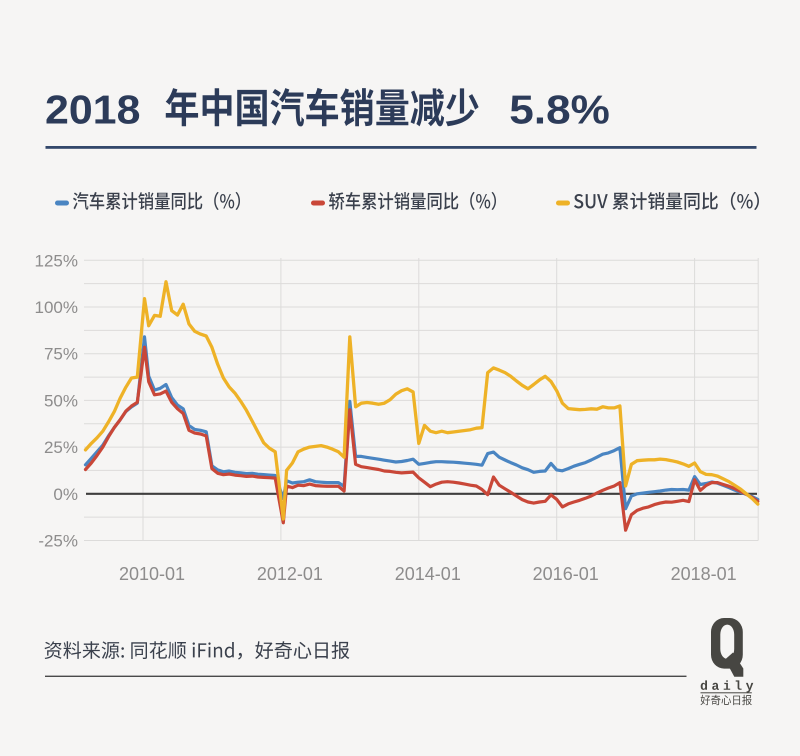 The height and width of the screenshot is (756, 800). I want to click on svg-text: 75%, so click(61, 354).